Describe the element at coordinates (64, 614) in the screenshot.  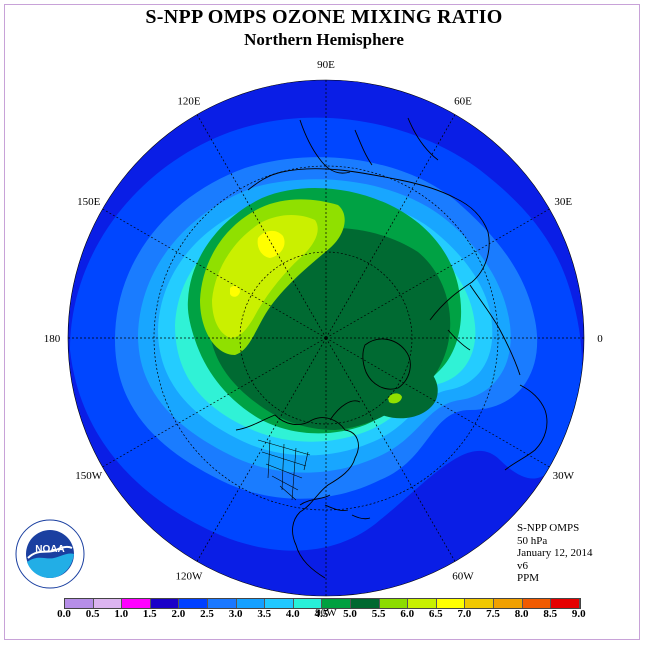
I see `colorbar-tick-label: 0.0` at that location.